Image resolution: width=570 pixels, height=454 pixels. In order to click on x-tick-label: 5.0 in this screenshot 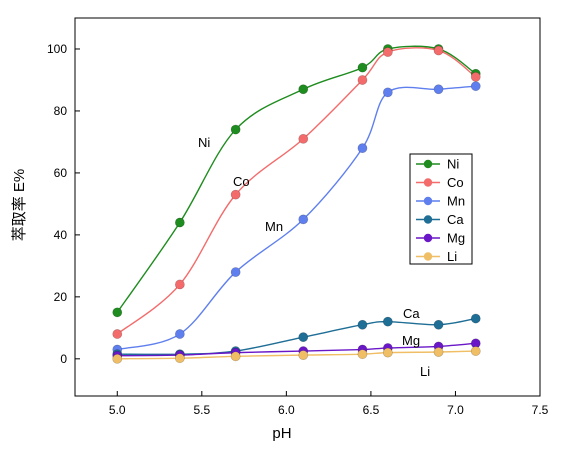, I will do `click(117, 410)`.